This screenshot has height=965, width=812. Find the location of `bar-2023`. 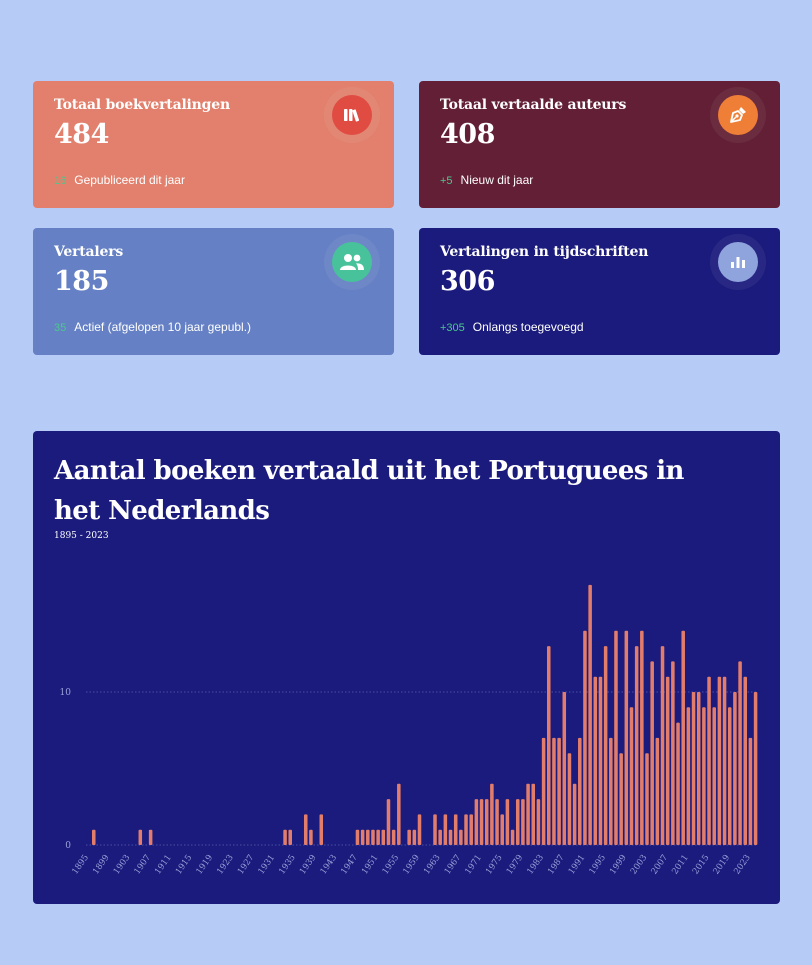

bar-2023 is located at coordinates (750, 791).